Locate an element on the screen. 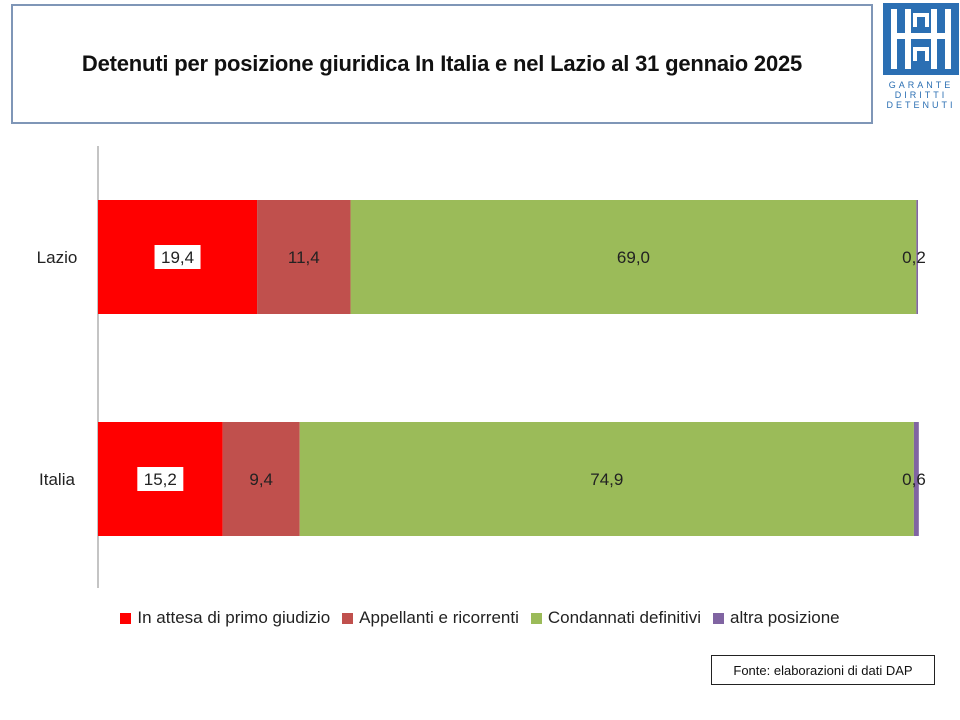 This screenshot has height=720, width=960. data-label-italia-series-1: 9,4 is located at coordinates (261, 479).